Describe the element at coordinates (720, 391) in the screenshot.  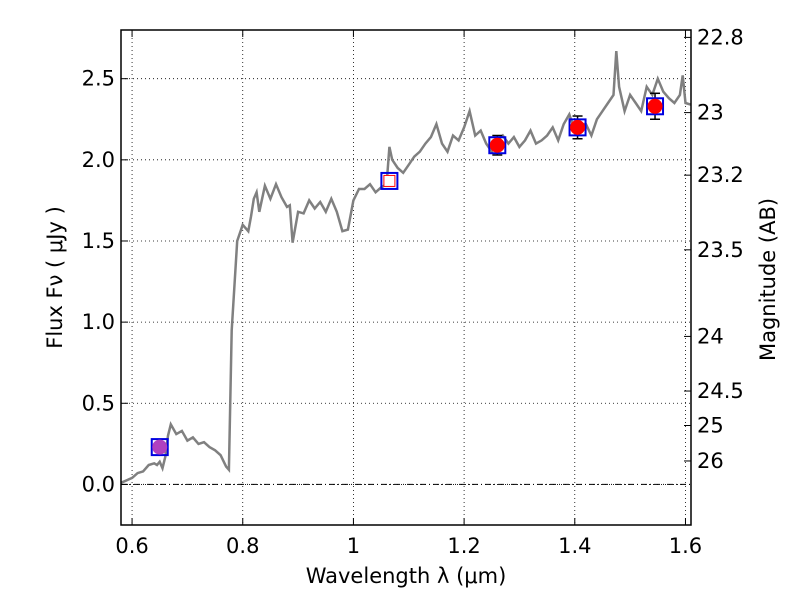
I see `y2-tick-label-5: 24.5` at that location.